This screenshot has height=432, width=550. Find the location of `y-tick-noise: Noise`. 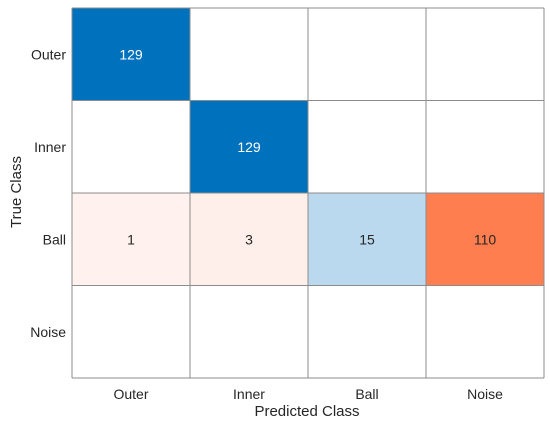

y-tick-noise: Noise is located at coordinates (48, 332).